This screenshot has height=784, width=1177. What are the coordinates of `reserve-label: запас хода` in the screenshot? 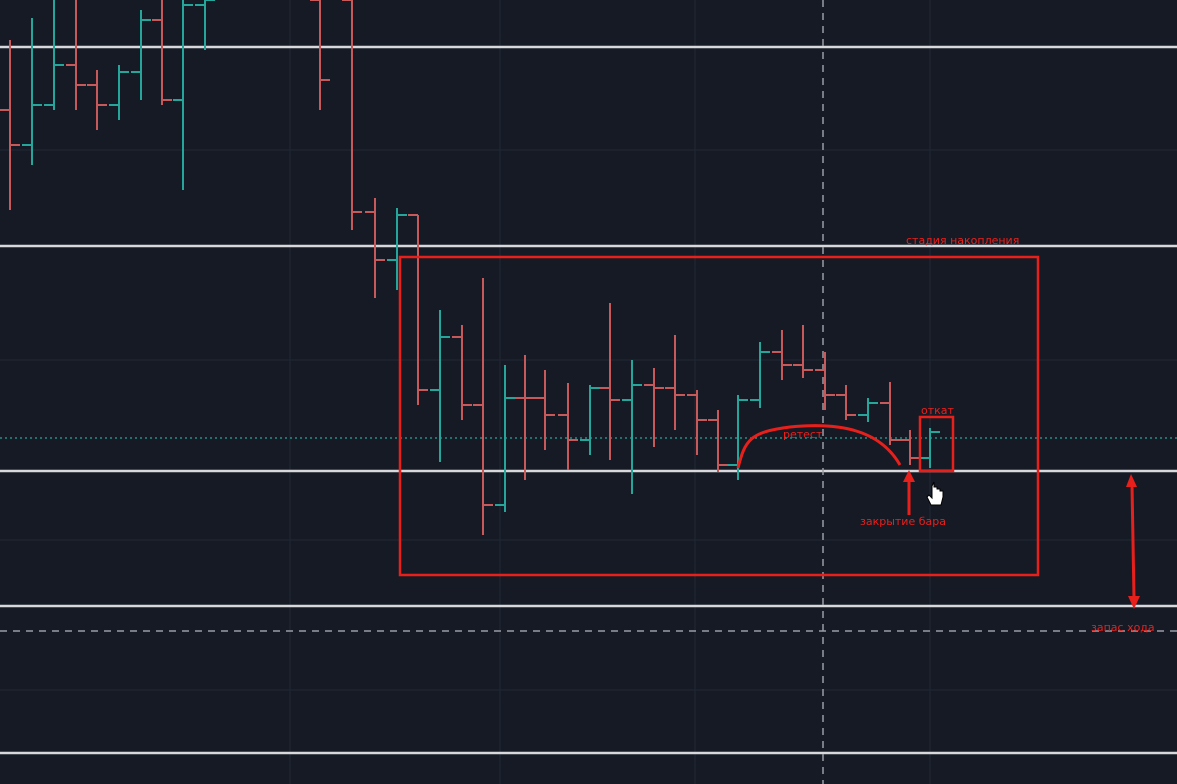 It's located at (1123, 627).